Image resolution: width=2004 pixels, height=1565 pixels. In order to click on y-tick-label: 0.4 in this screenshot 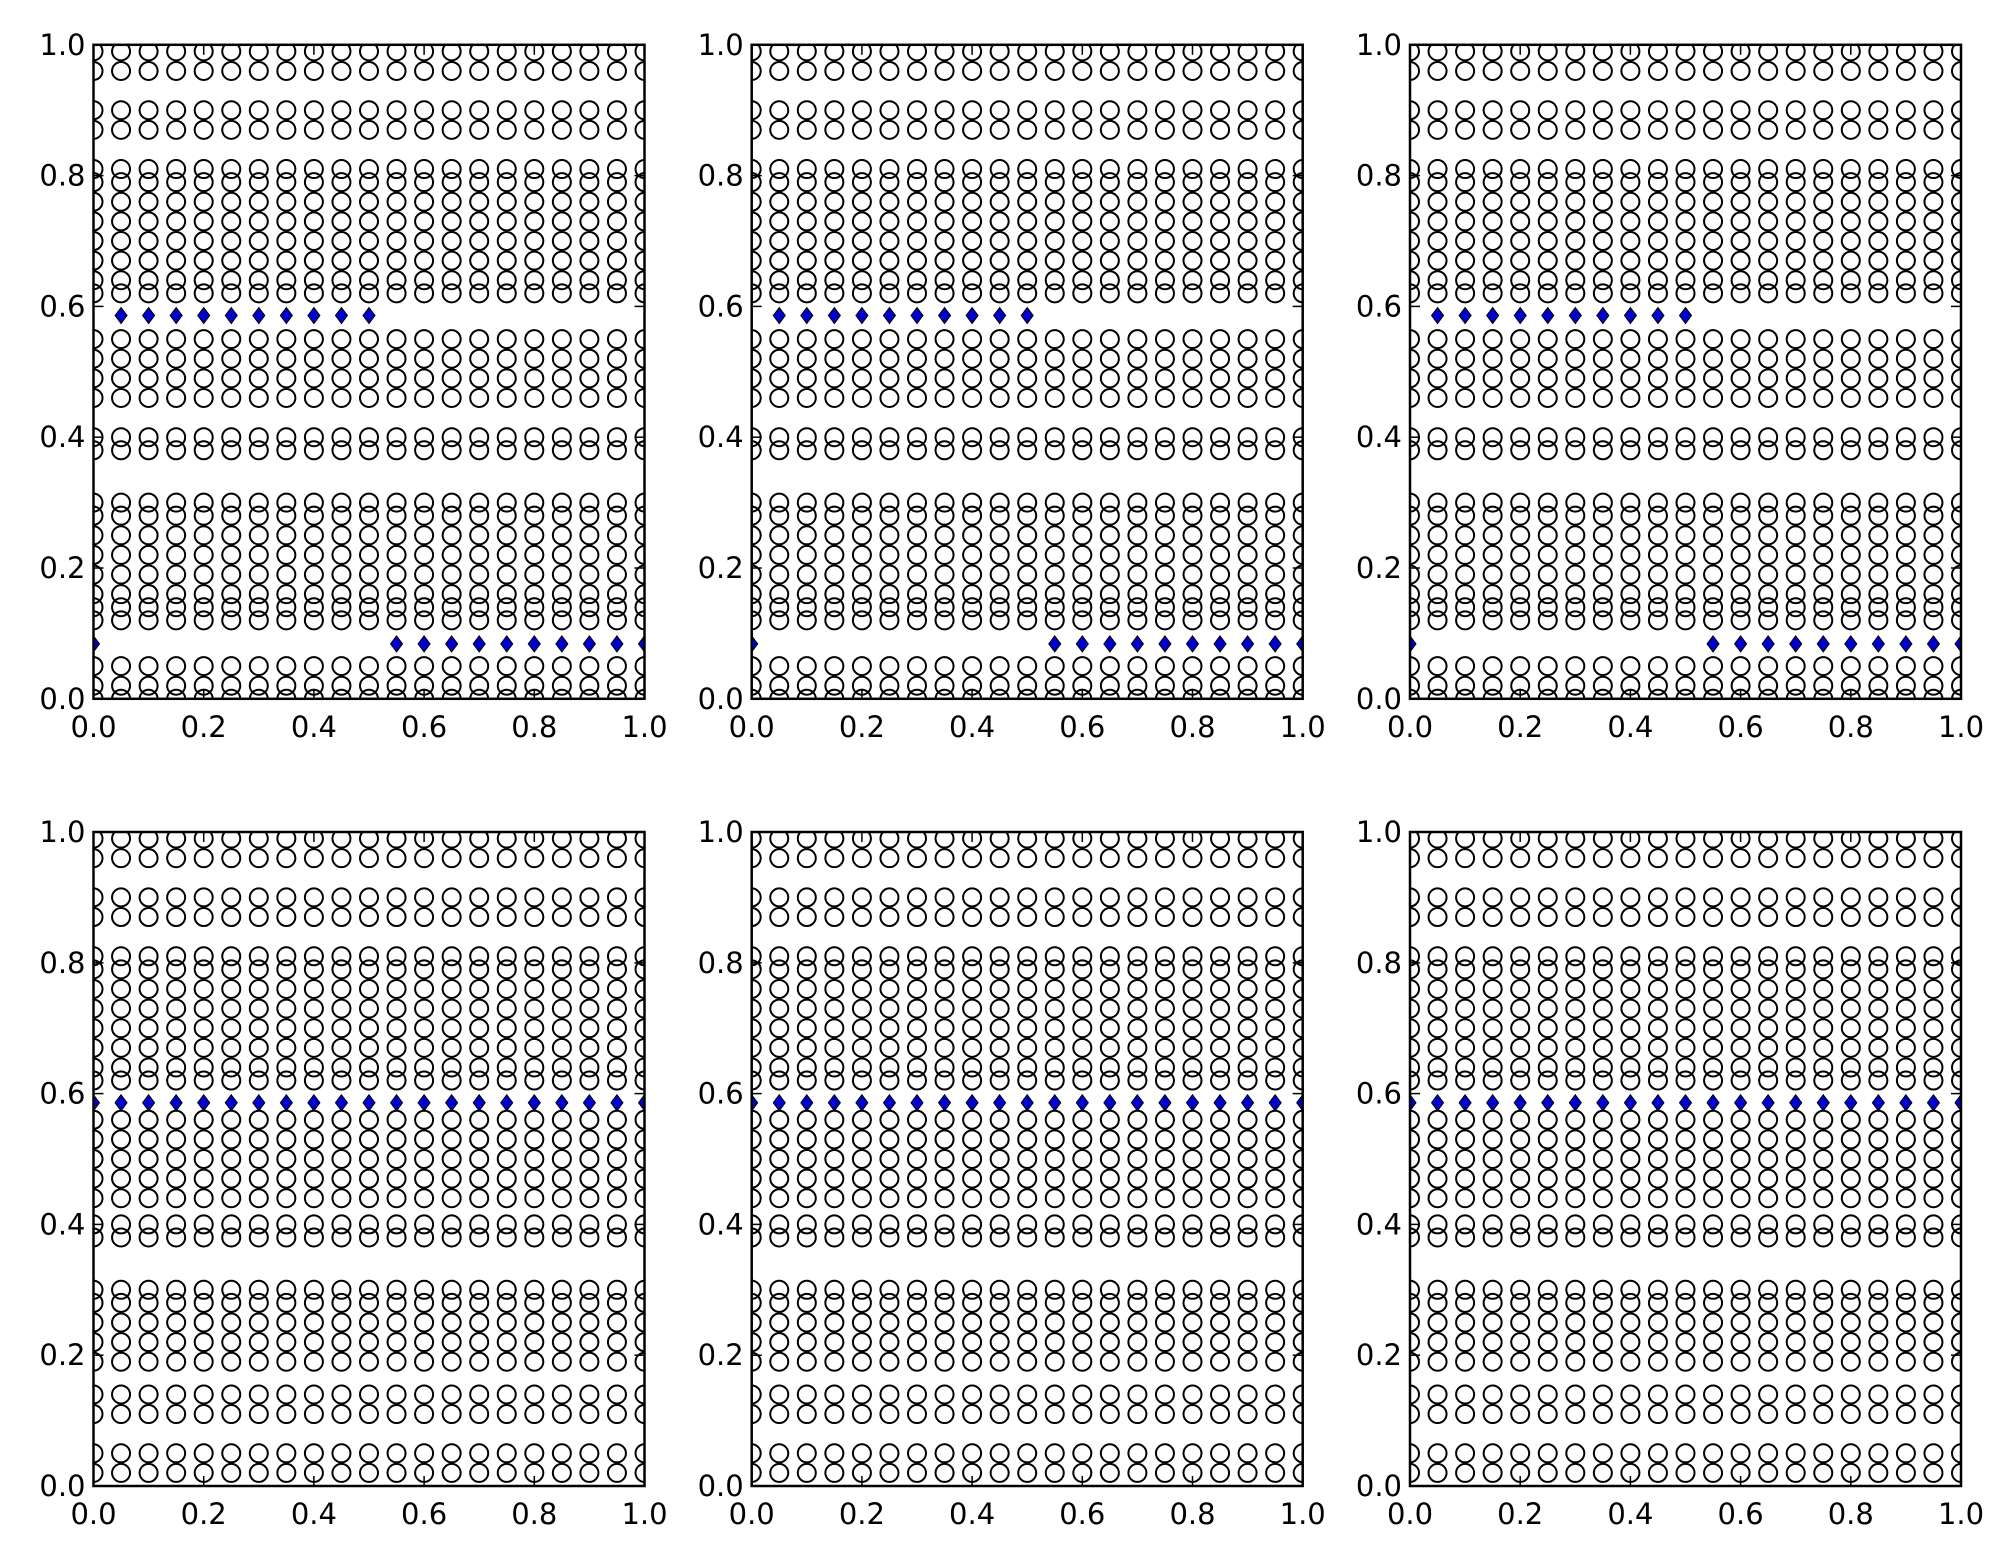, I will do `click(721, 1224)`.